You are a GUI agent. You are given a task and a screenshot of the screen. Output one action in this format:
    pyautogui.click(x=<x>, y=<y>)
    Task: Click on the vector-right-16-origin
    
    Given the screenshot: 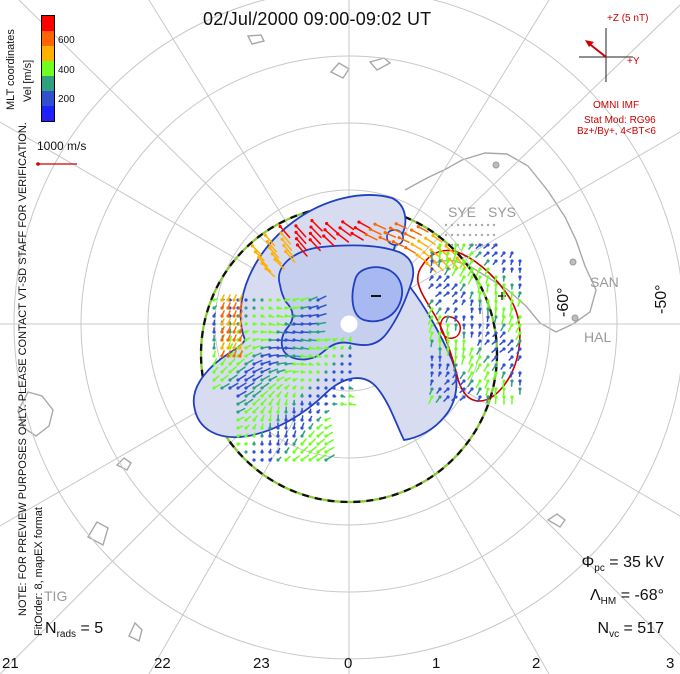 What is the action you would take?
    pyautogui.click(x=512, y=253)
    